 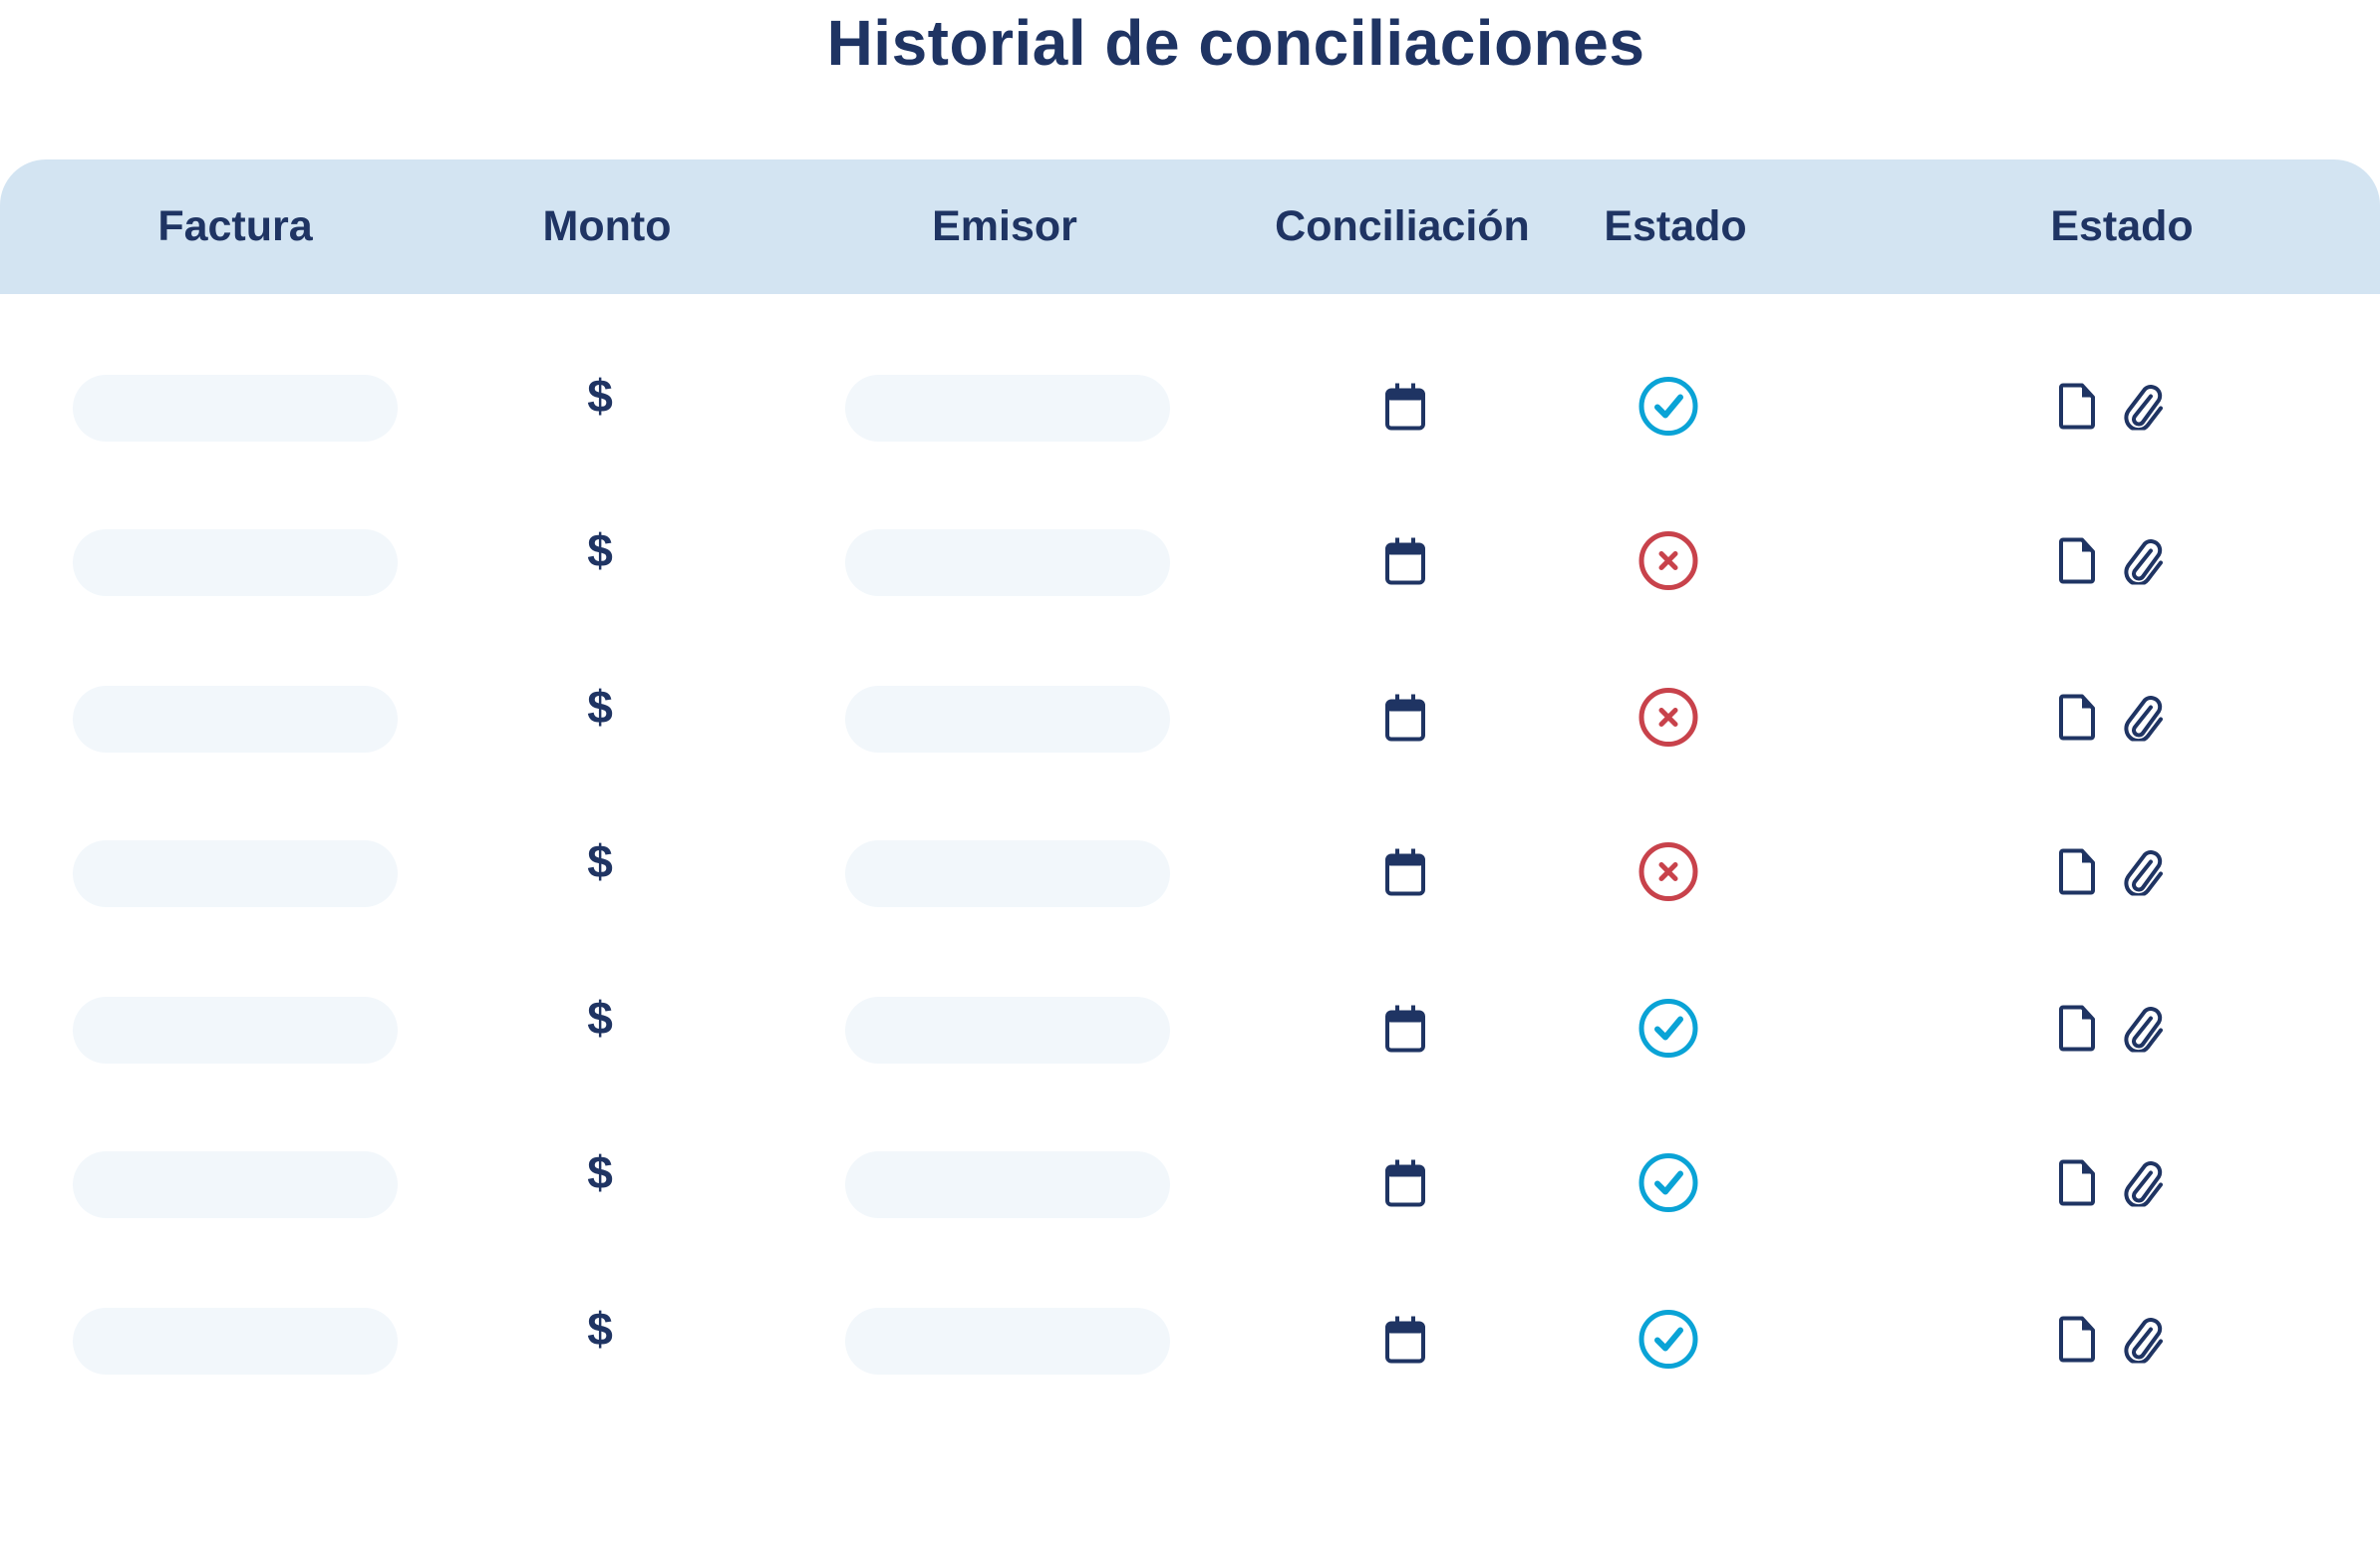 What do you see at coordinates (607, 226) in the screenshot?
I see `column-header-monto: Monto` at bounding box center [607, 226].